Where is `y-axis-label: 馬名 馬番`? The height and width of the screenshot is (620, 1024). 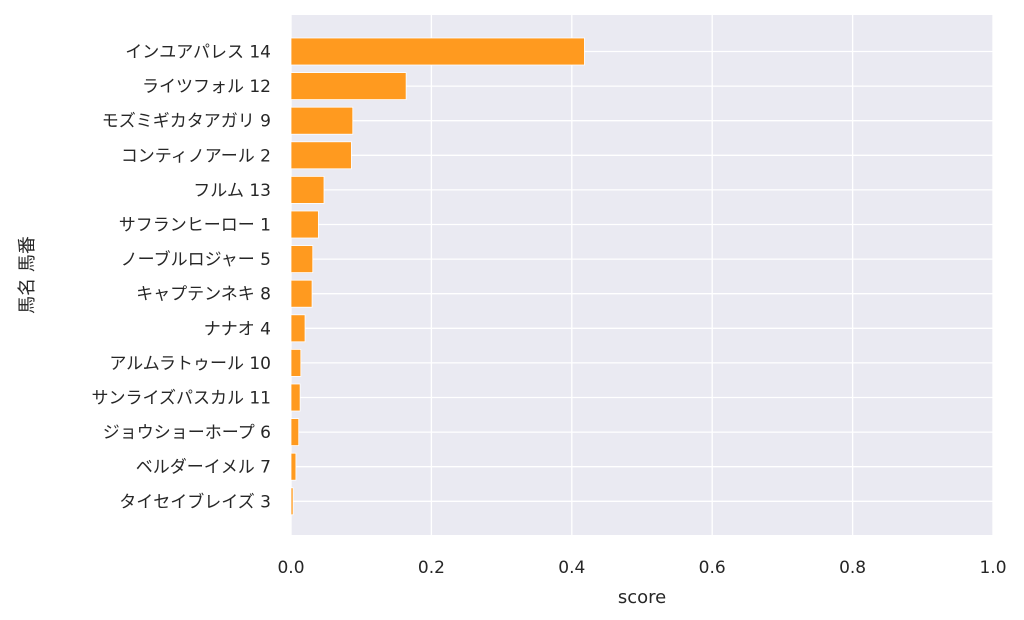 y-axis-label: 馬名 馬番 is located at coordinates (27, 275).